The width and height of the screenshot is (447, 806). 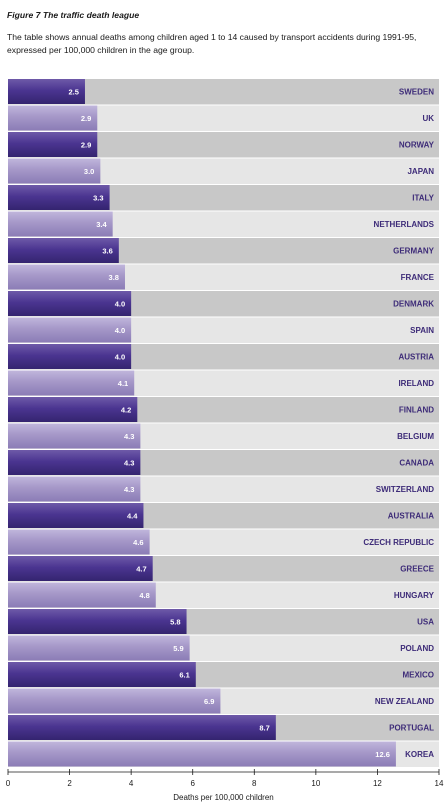 I want to click on category-label: SWITZERLAND, so click(x=405, y=489).